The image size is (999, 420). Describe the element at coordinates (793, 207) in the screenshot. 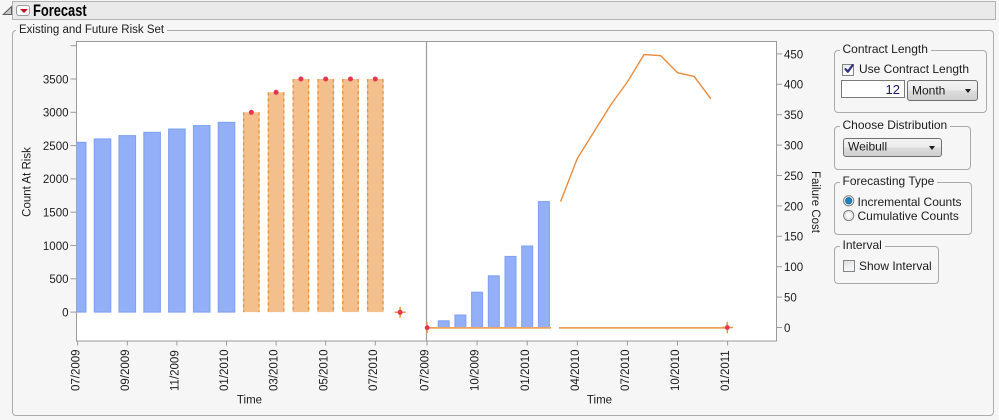

I see `svg-text: 200` at that location.